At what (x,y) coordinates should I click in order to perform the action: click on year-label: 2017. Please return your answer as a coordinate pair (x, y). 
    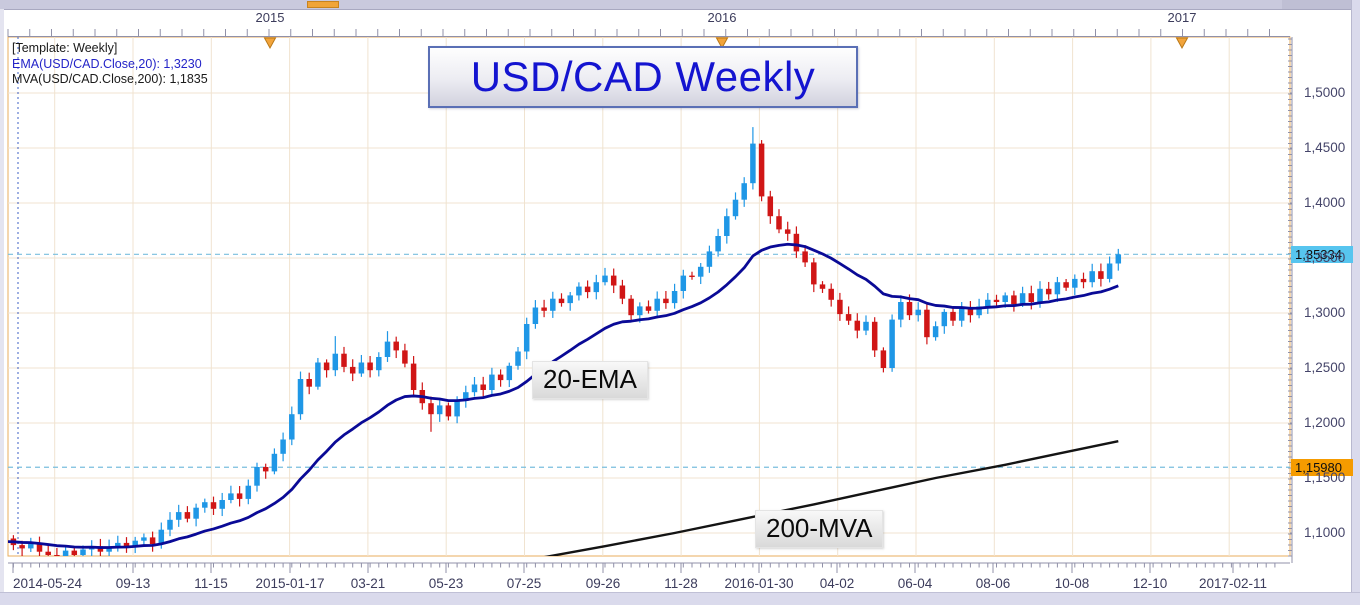
    Looking at the image, I should click on (1182, 17).